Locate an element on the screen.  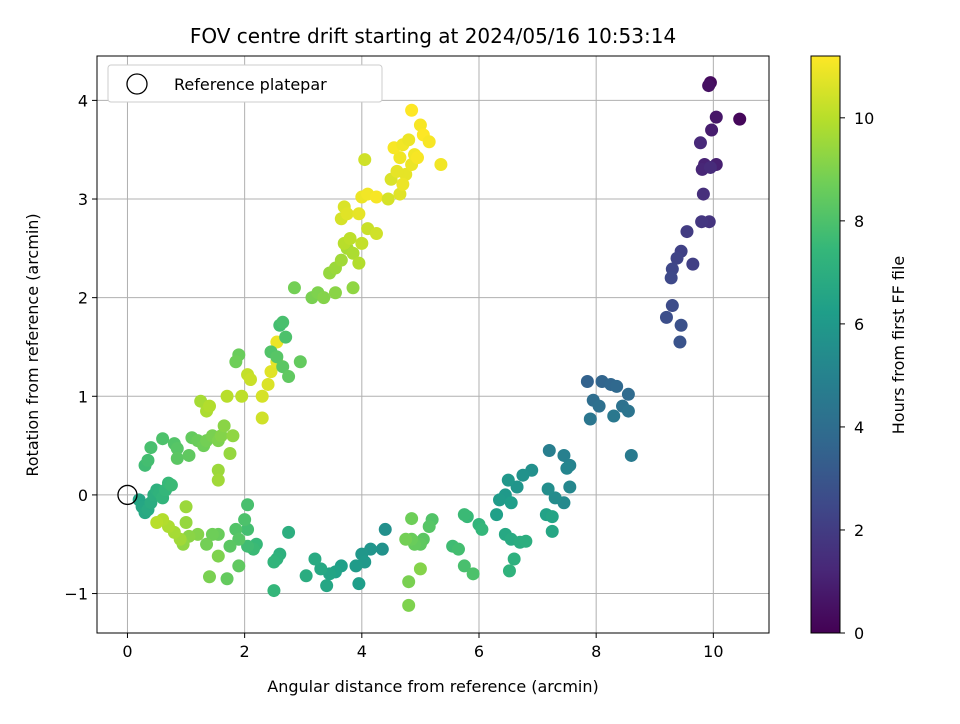
colorbar-tick-label: 4 is located at coordinates (859, 427).